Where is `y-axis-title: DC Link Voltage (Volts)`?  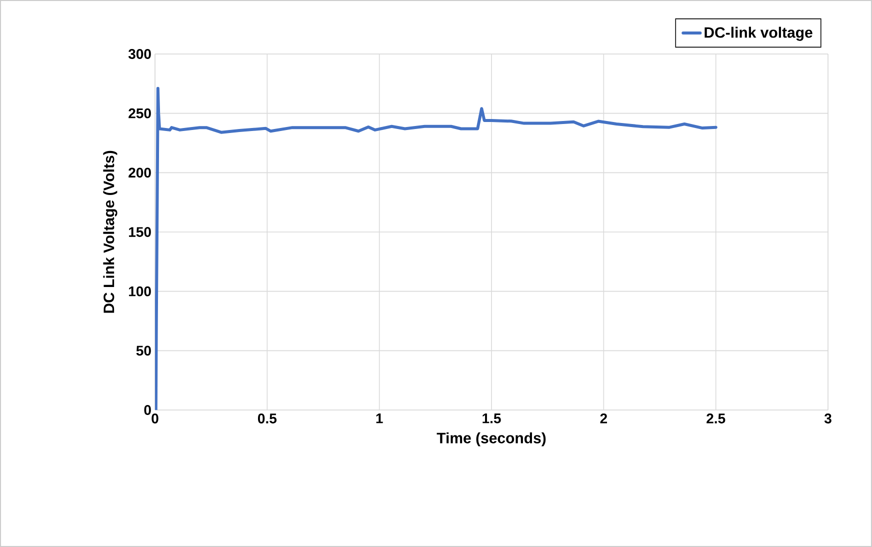
y-axis-title: DC Link Voltage (Volts) is located at coordinates (110, 231).